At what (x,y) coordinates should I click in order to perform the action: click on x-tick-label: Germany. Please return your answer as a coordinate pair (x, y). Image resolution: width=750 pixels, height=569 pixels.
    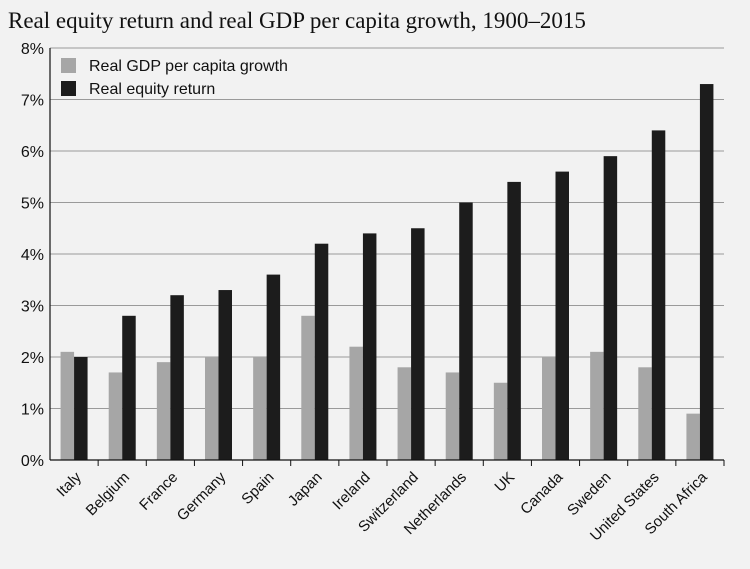
    Looking at the image, I should click on (202, 496).